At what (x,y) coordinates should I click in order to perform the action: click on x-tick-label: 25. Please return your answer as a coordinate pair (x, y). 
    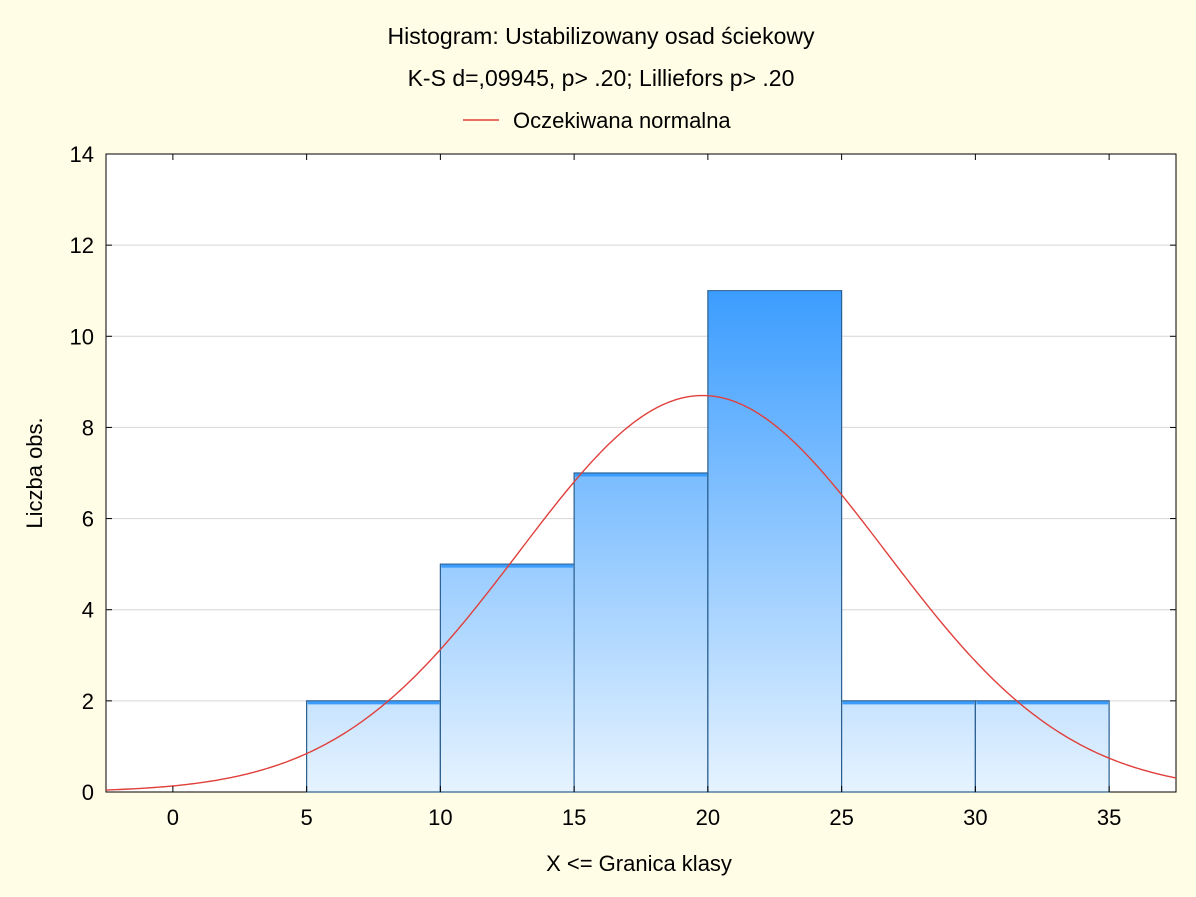
    Looking at the image, I should click on (841, 817).